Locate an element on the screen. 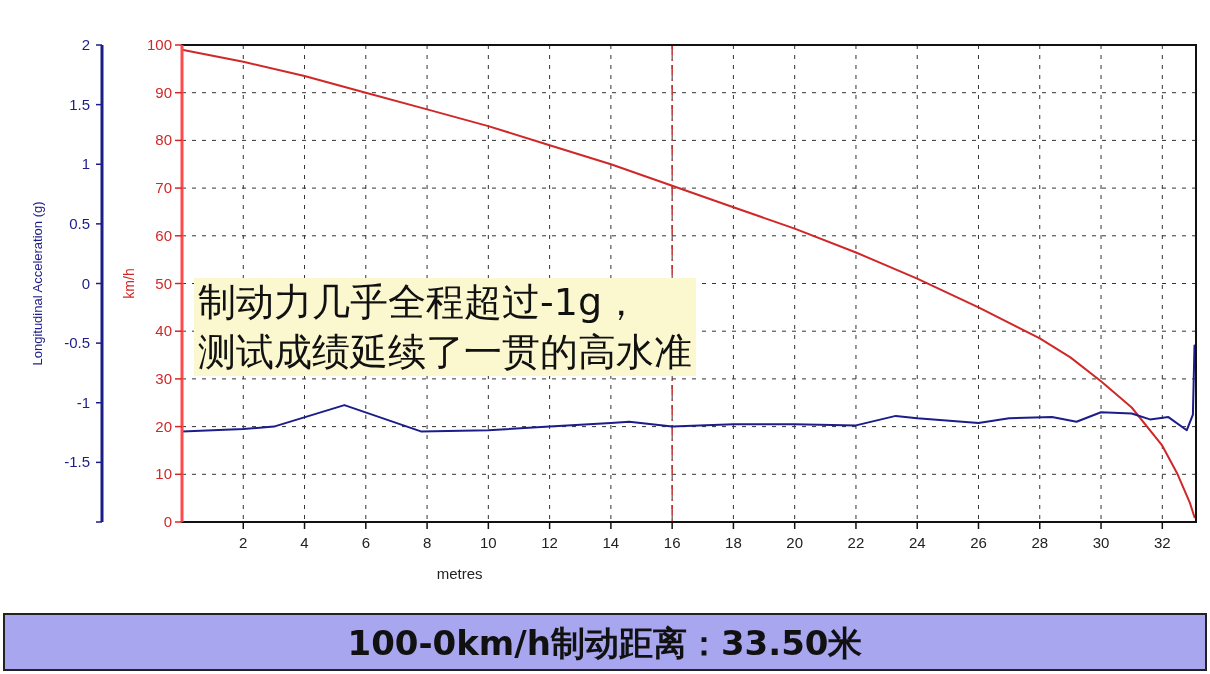 Image resolution: width=1210 pixels, height=674 pixels. x-tick-label: 30 is located at coordinates (1101, 542).